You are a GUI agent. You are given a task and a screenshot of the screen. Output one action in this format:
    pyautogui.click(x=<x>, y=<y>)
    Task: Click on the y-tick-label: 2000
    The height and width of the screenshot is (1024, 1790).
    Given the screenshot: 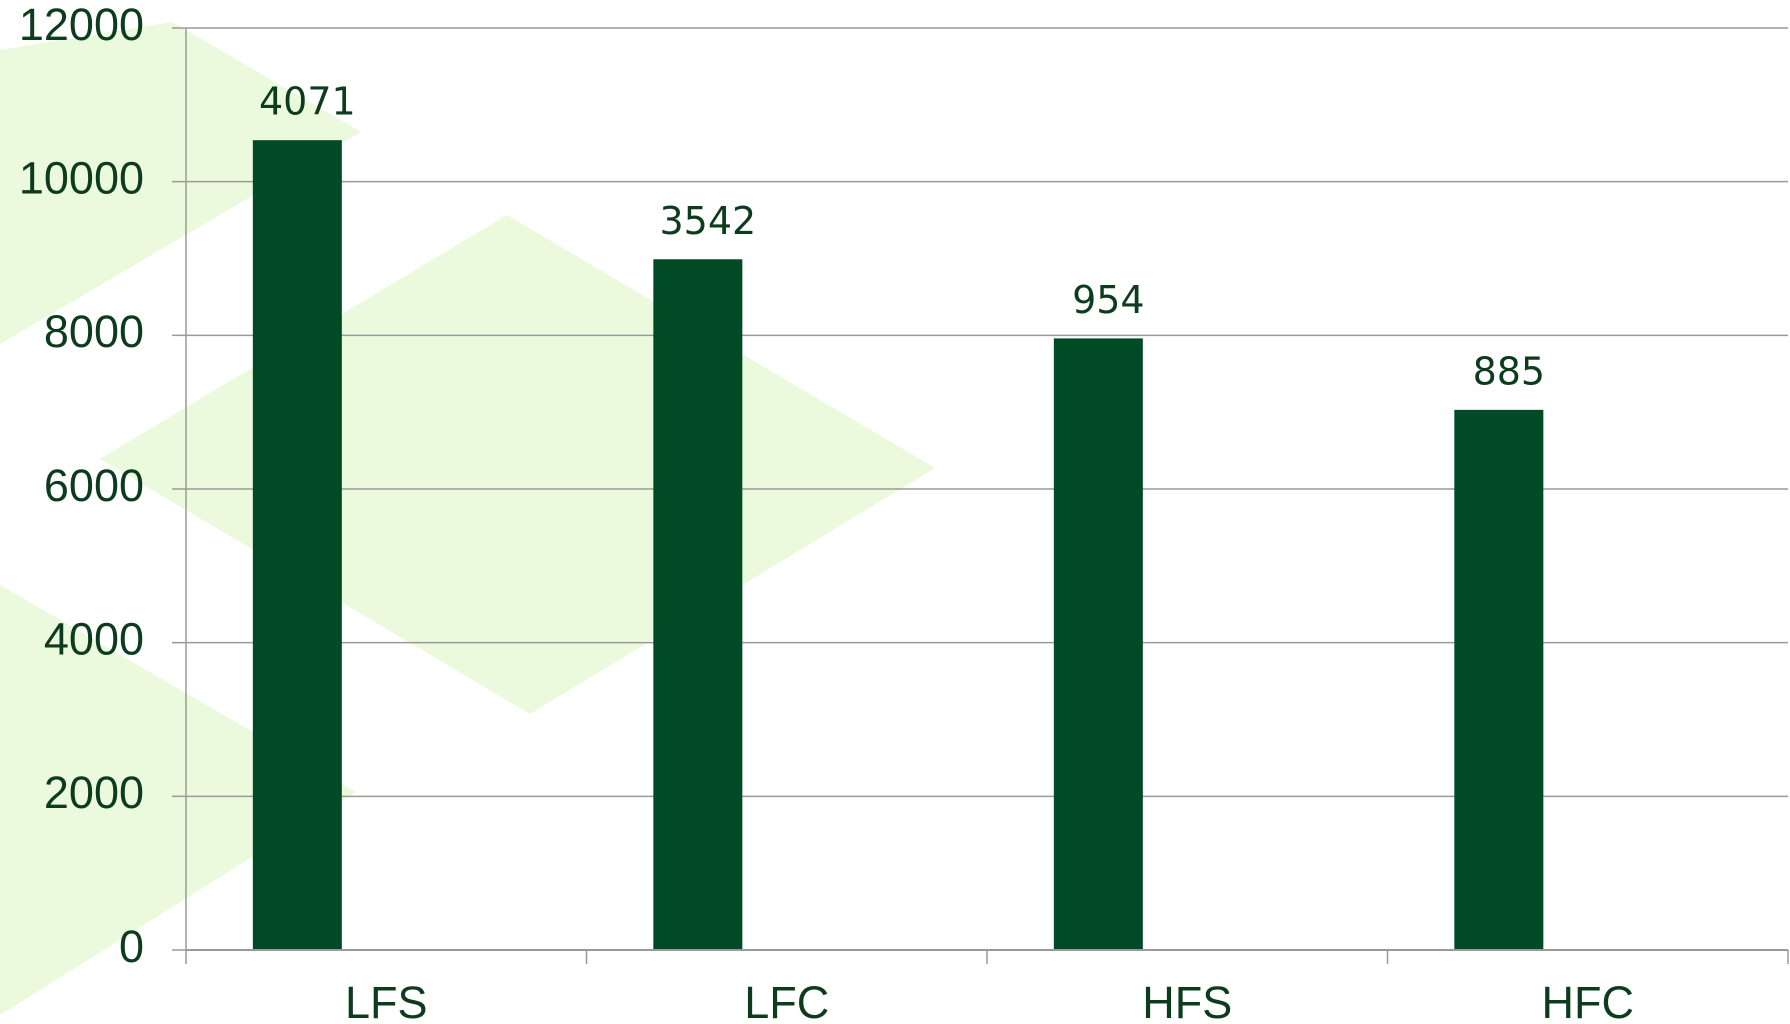 What is the action you would take?
    pyautogui.click(x=94, y=792)
    